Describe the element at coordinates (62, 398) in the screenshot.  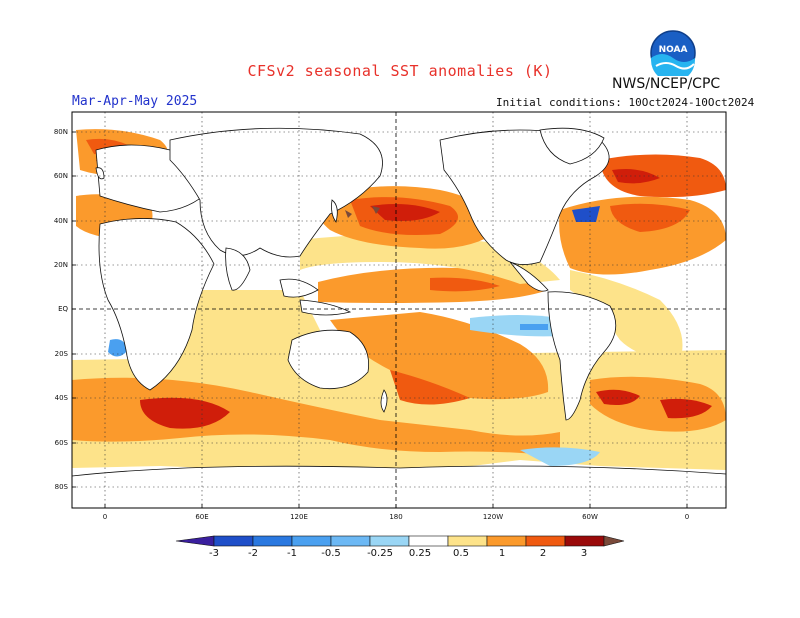
I see `lat-label-40s: 40S` at that location.